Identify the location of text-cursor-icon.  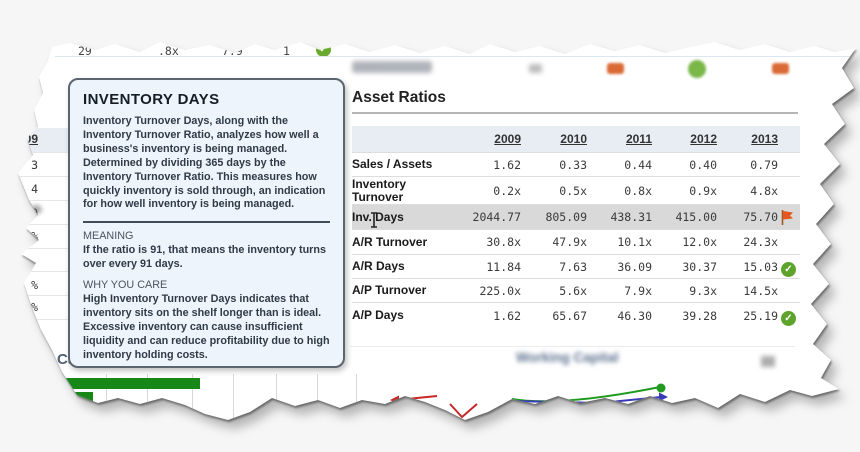
(374, 222).